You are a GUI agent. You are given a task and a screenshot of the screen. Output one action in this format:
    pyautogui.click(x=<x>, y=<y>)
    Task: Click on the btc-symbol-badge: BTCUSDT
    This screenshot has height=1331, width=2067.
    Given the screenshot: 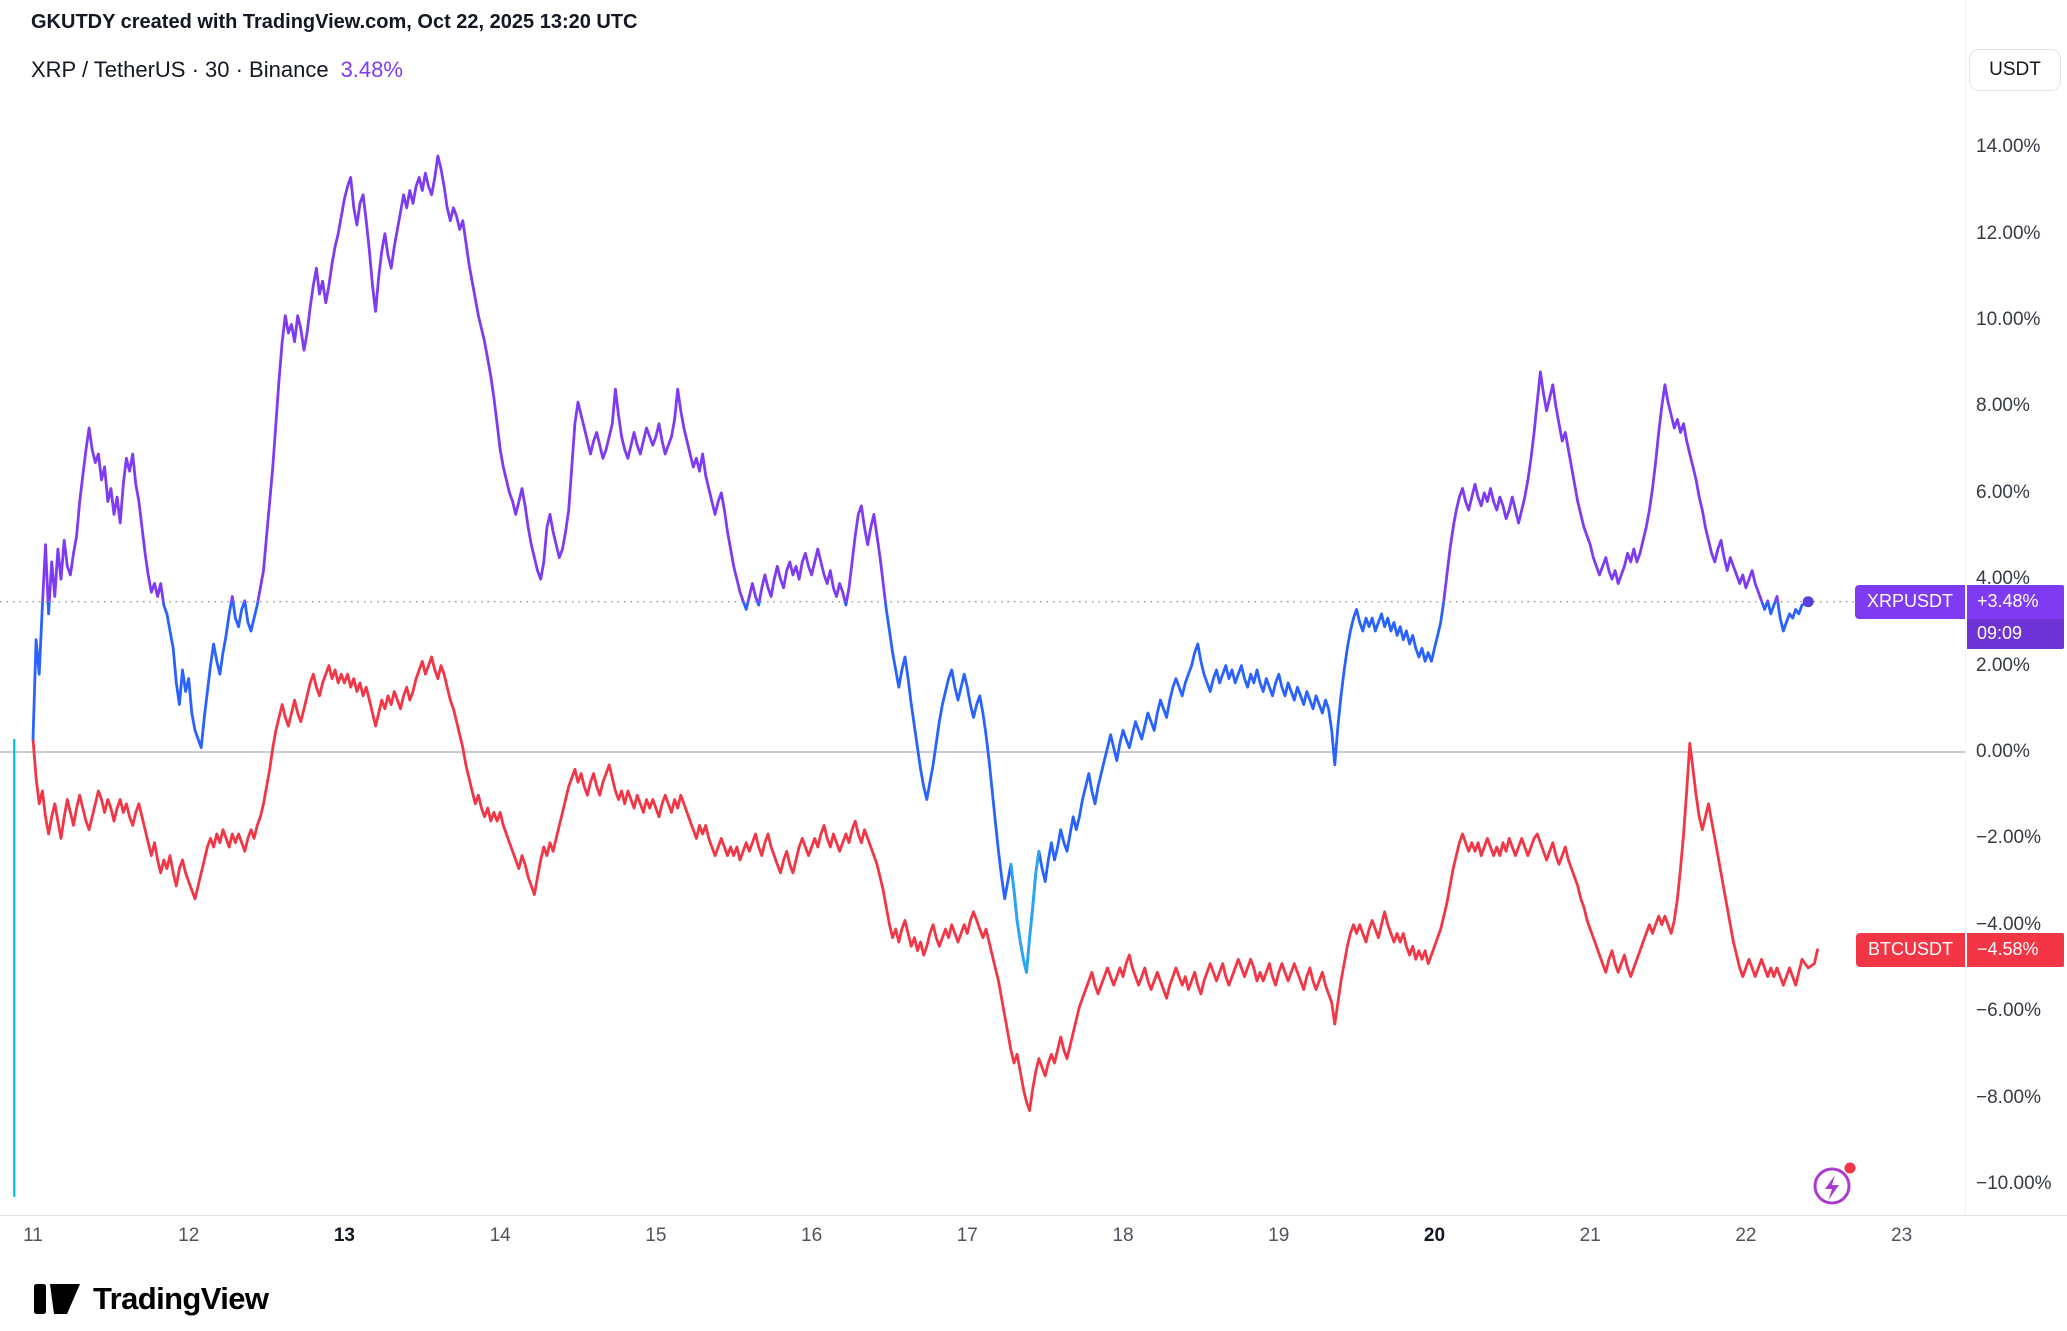 What is the action you would take?
    pyautogui.click(x=1910, y=949)
    